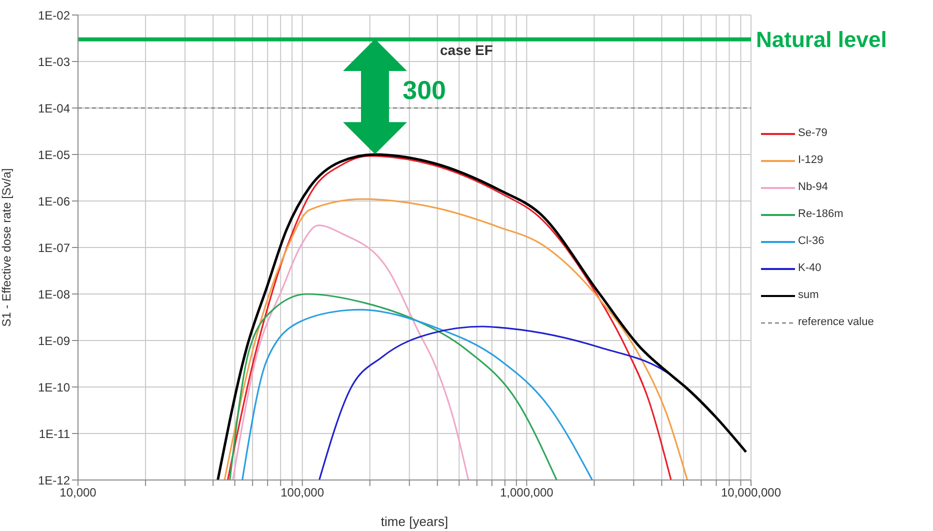 Image resolution: width=933 pixels, height=531 pixels. Describe the element at coordinates (821, 214) in the screenshot. I see `legend-label: Re-186m` at that location.